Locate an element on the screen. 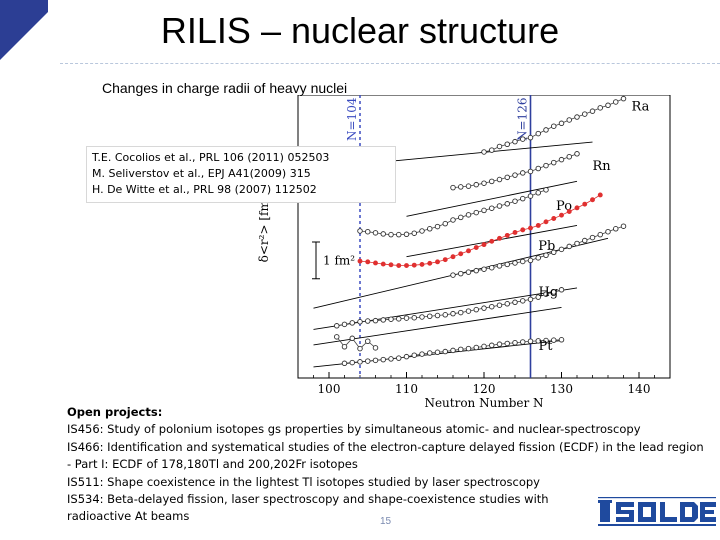 Image resolution: width=720 pixels, height=540 pixels. reference-3: H. De Witte et al., PRL 98 (2007) 112502 is located at coordinates (204, 189).